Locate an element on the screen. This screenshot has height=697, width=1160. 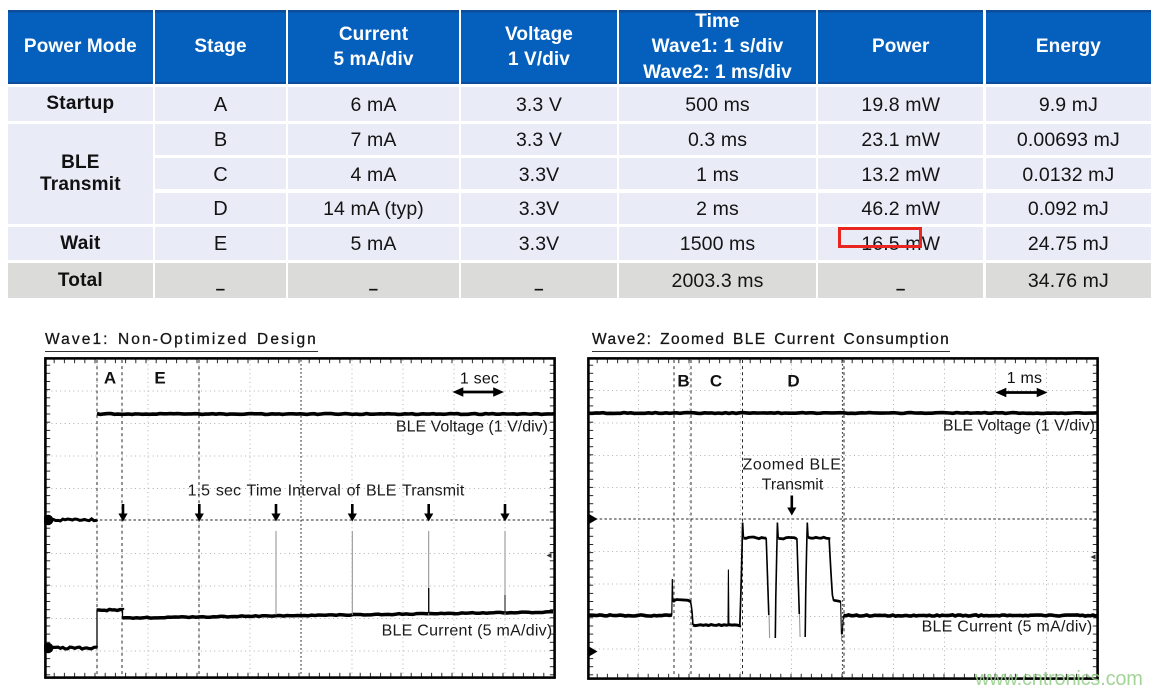
svg-text: Zoomed BLE is located at coordinates (792, 465).